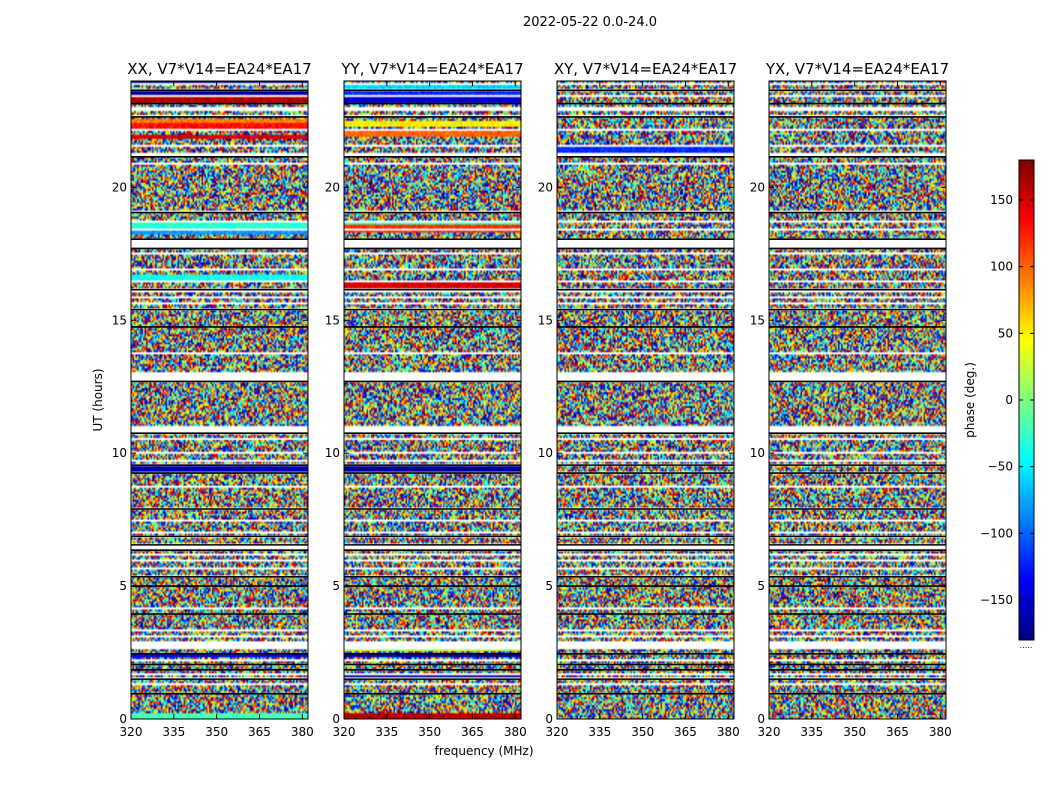  I want to click on figure-suptitle: 2022-05-22 0.0-24.0, so click(590, 22).